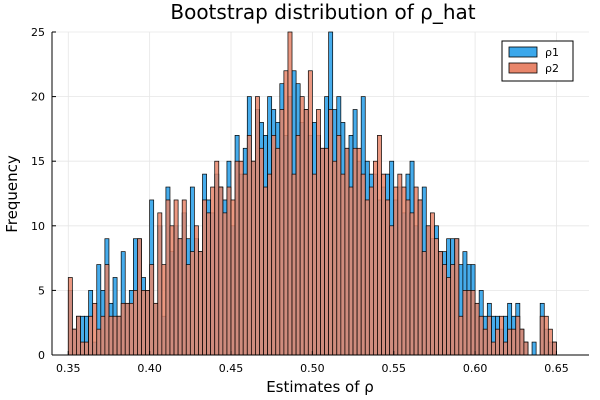 The width and height of the screenshot is (600, 400). I want to click on legend-swatch-rho2, so click(523, 68).